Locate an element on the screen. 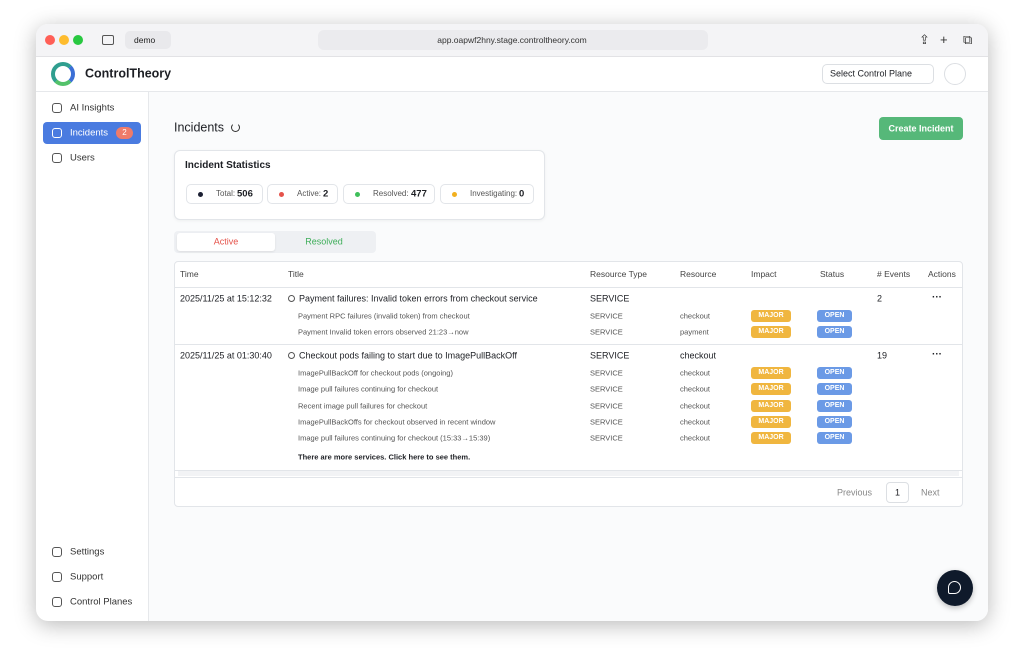  app-header is located at coordinates (512, 74).